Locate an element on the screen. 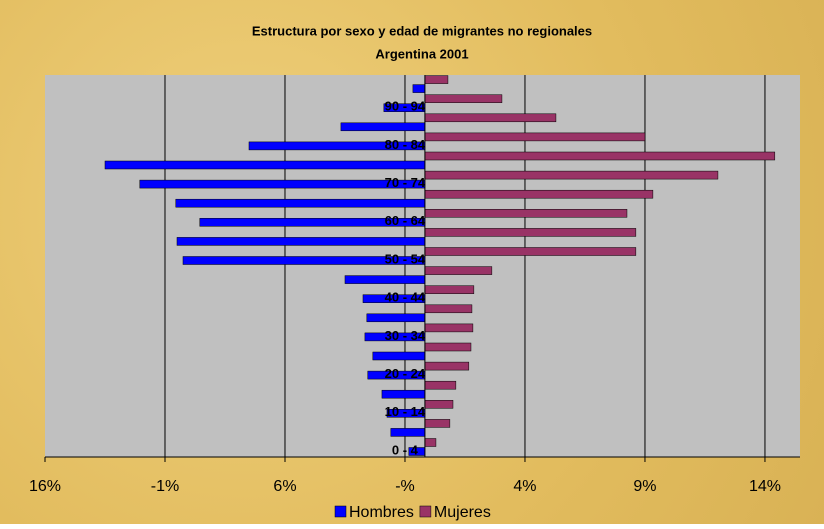 The image size is (824, 529). x-tick-label: 4% is located at coordinates (524, 486).